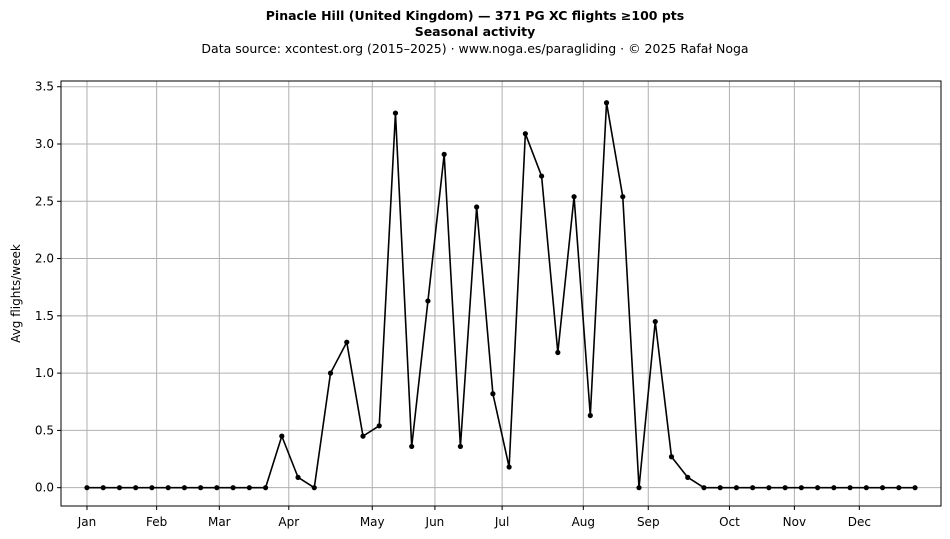 The image size is (950, 539). I want to click on x-tick-label: Apr, so click(288, 522).